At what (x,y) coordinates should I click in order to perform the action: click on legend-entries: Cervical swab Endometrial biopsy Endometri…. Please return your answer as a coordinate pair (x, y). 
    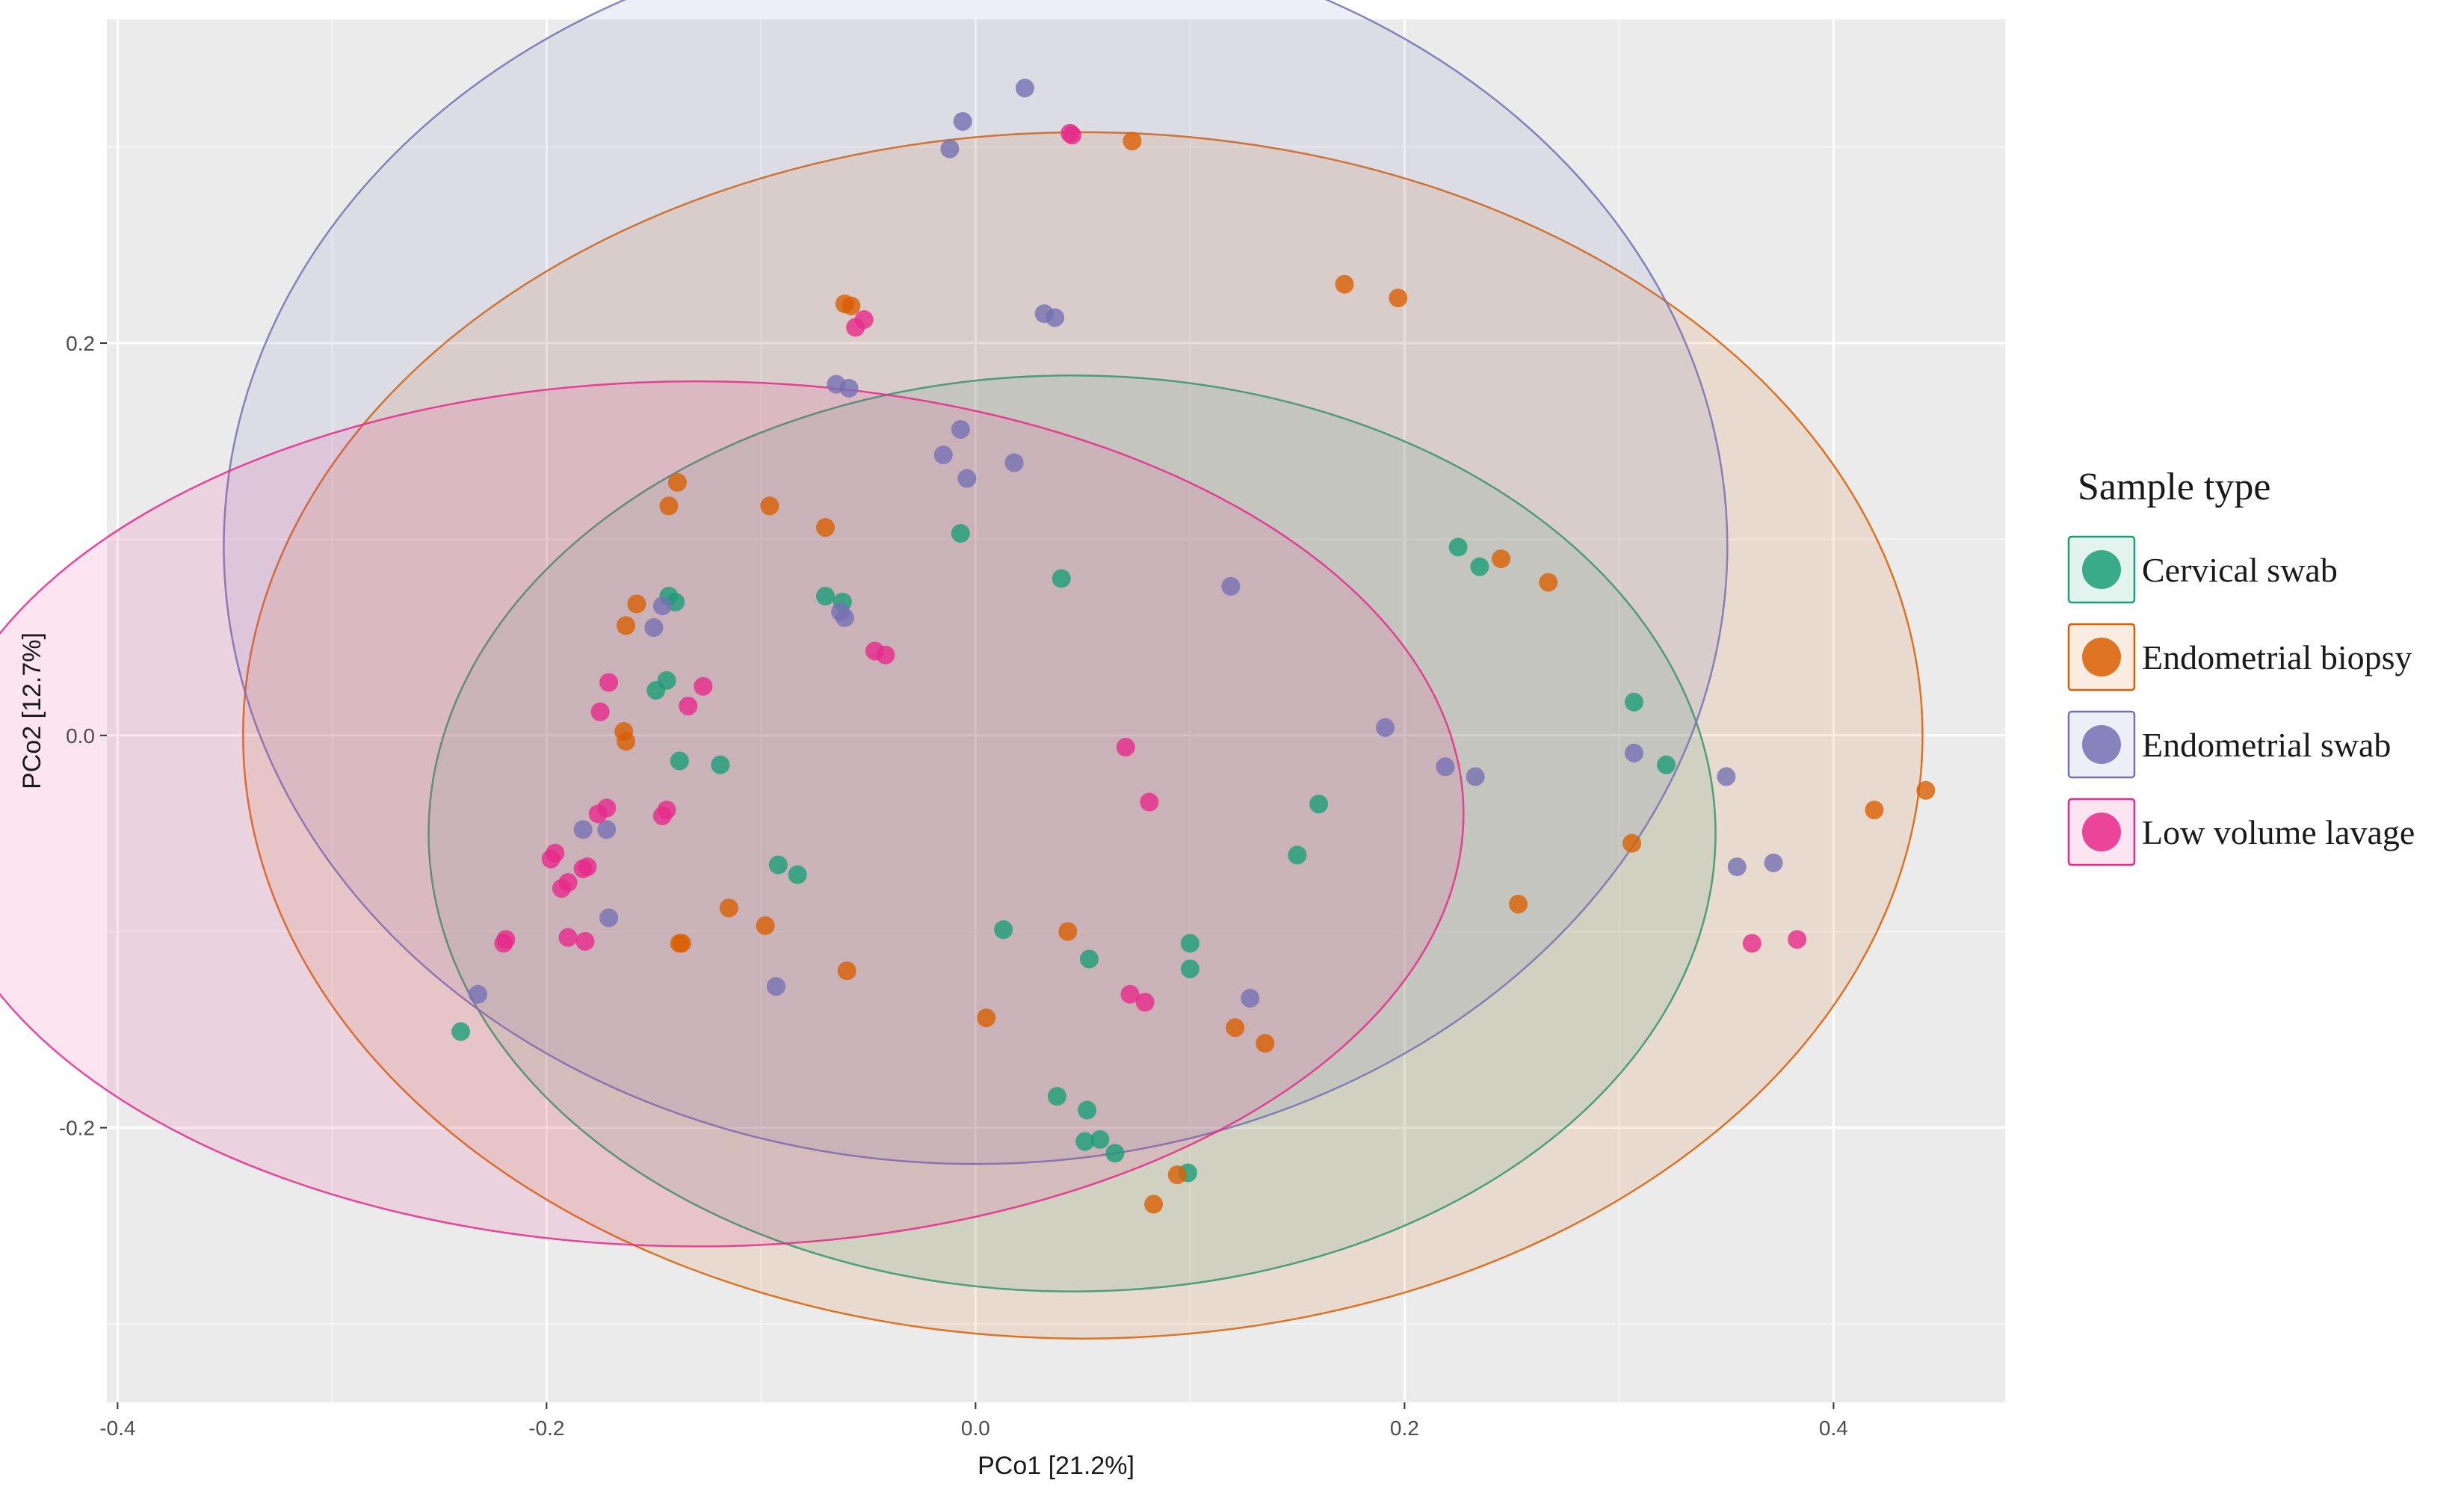
    Looking at the image, I should click on (2241, 700).